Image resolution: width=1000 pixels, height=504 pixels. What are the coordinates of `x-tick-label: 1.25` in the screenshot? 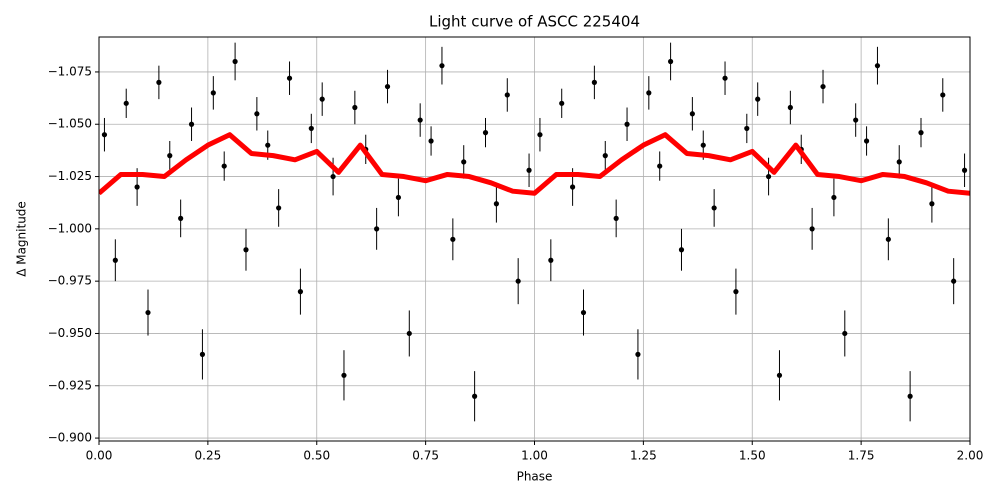 It's located at (643, 456).